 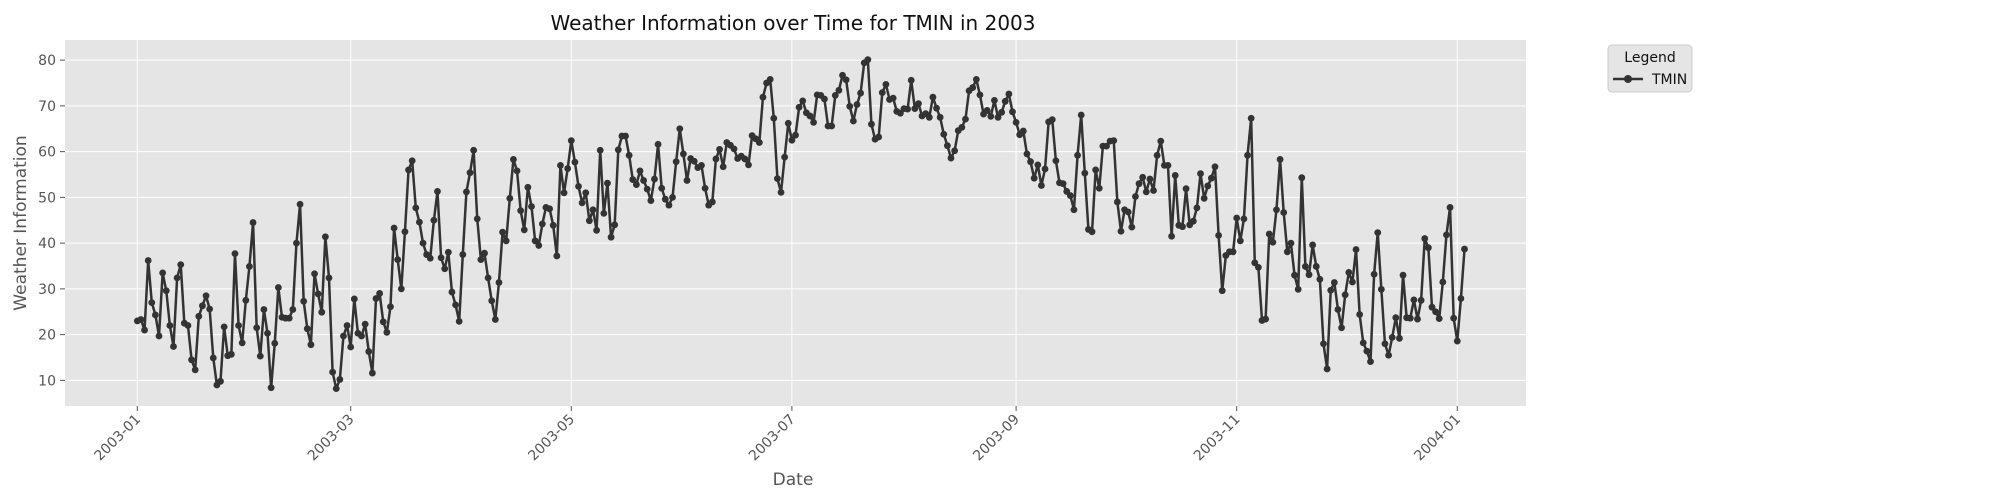 What do you see at coordinates (331, 438) in the screenshot?
I see `x-tick-label: 2003-03` at bounding box center [331, 438].